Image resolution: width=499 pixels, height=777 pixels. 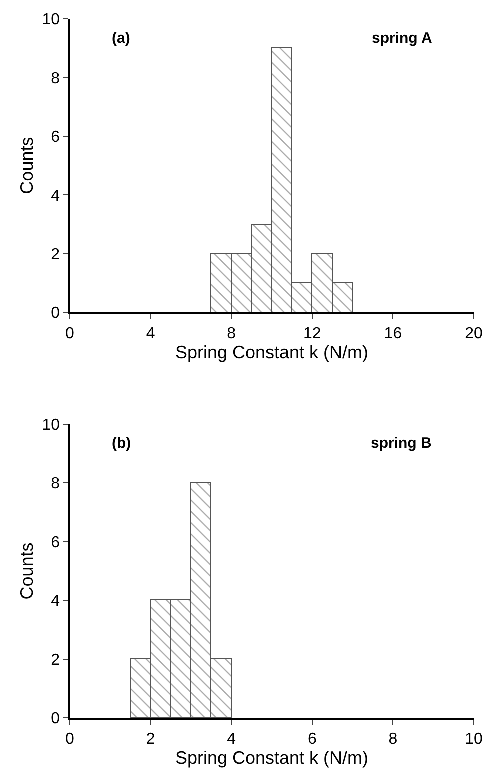 What do you see at coordinates (312, 739) in the screenshot?
I see `x-tick-label: 6` at bounding box center [312, 739].